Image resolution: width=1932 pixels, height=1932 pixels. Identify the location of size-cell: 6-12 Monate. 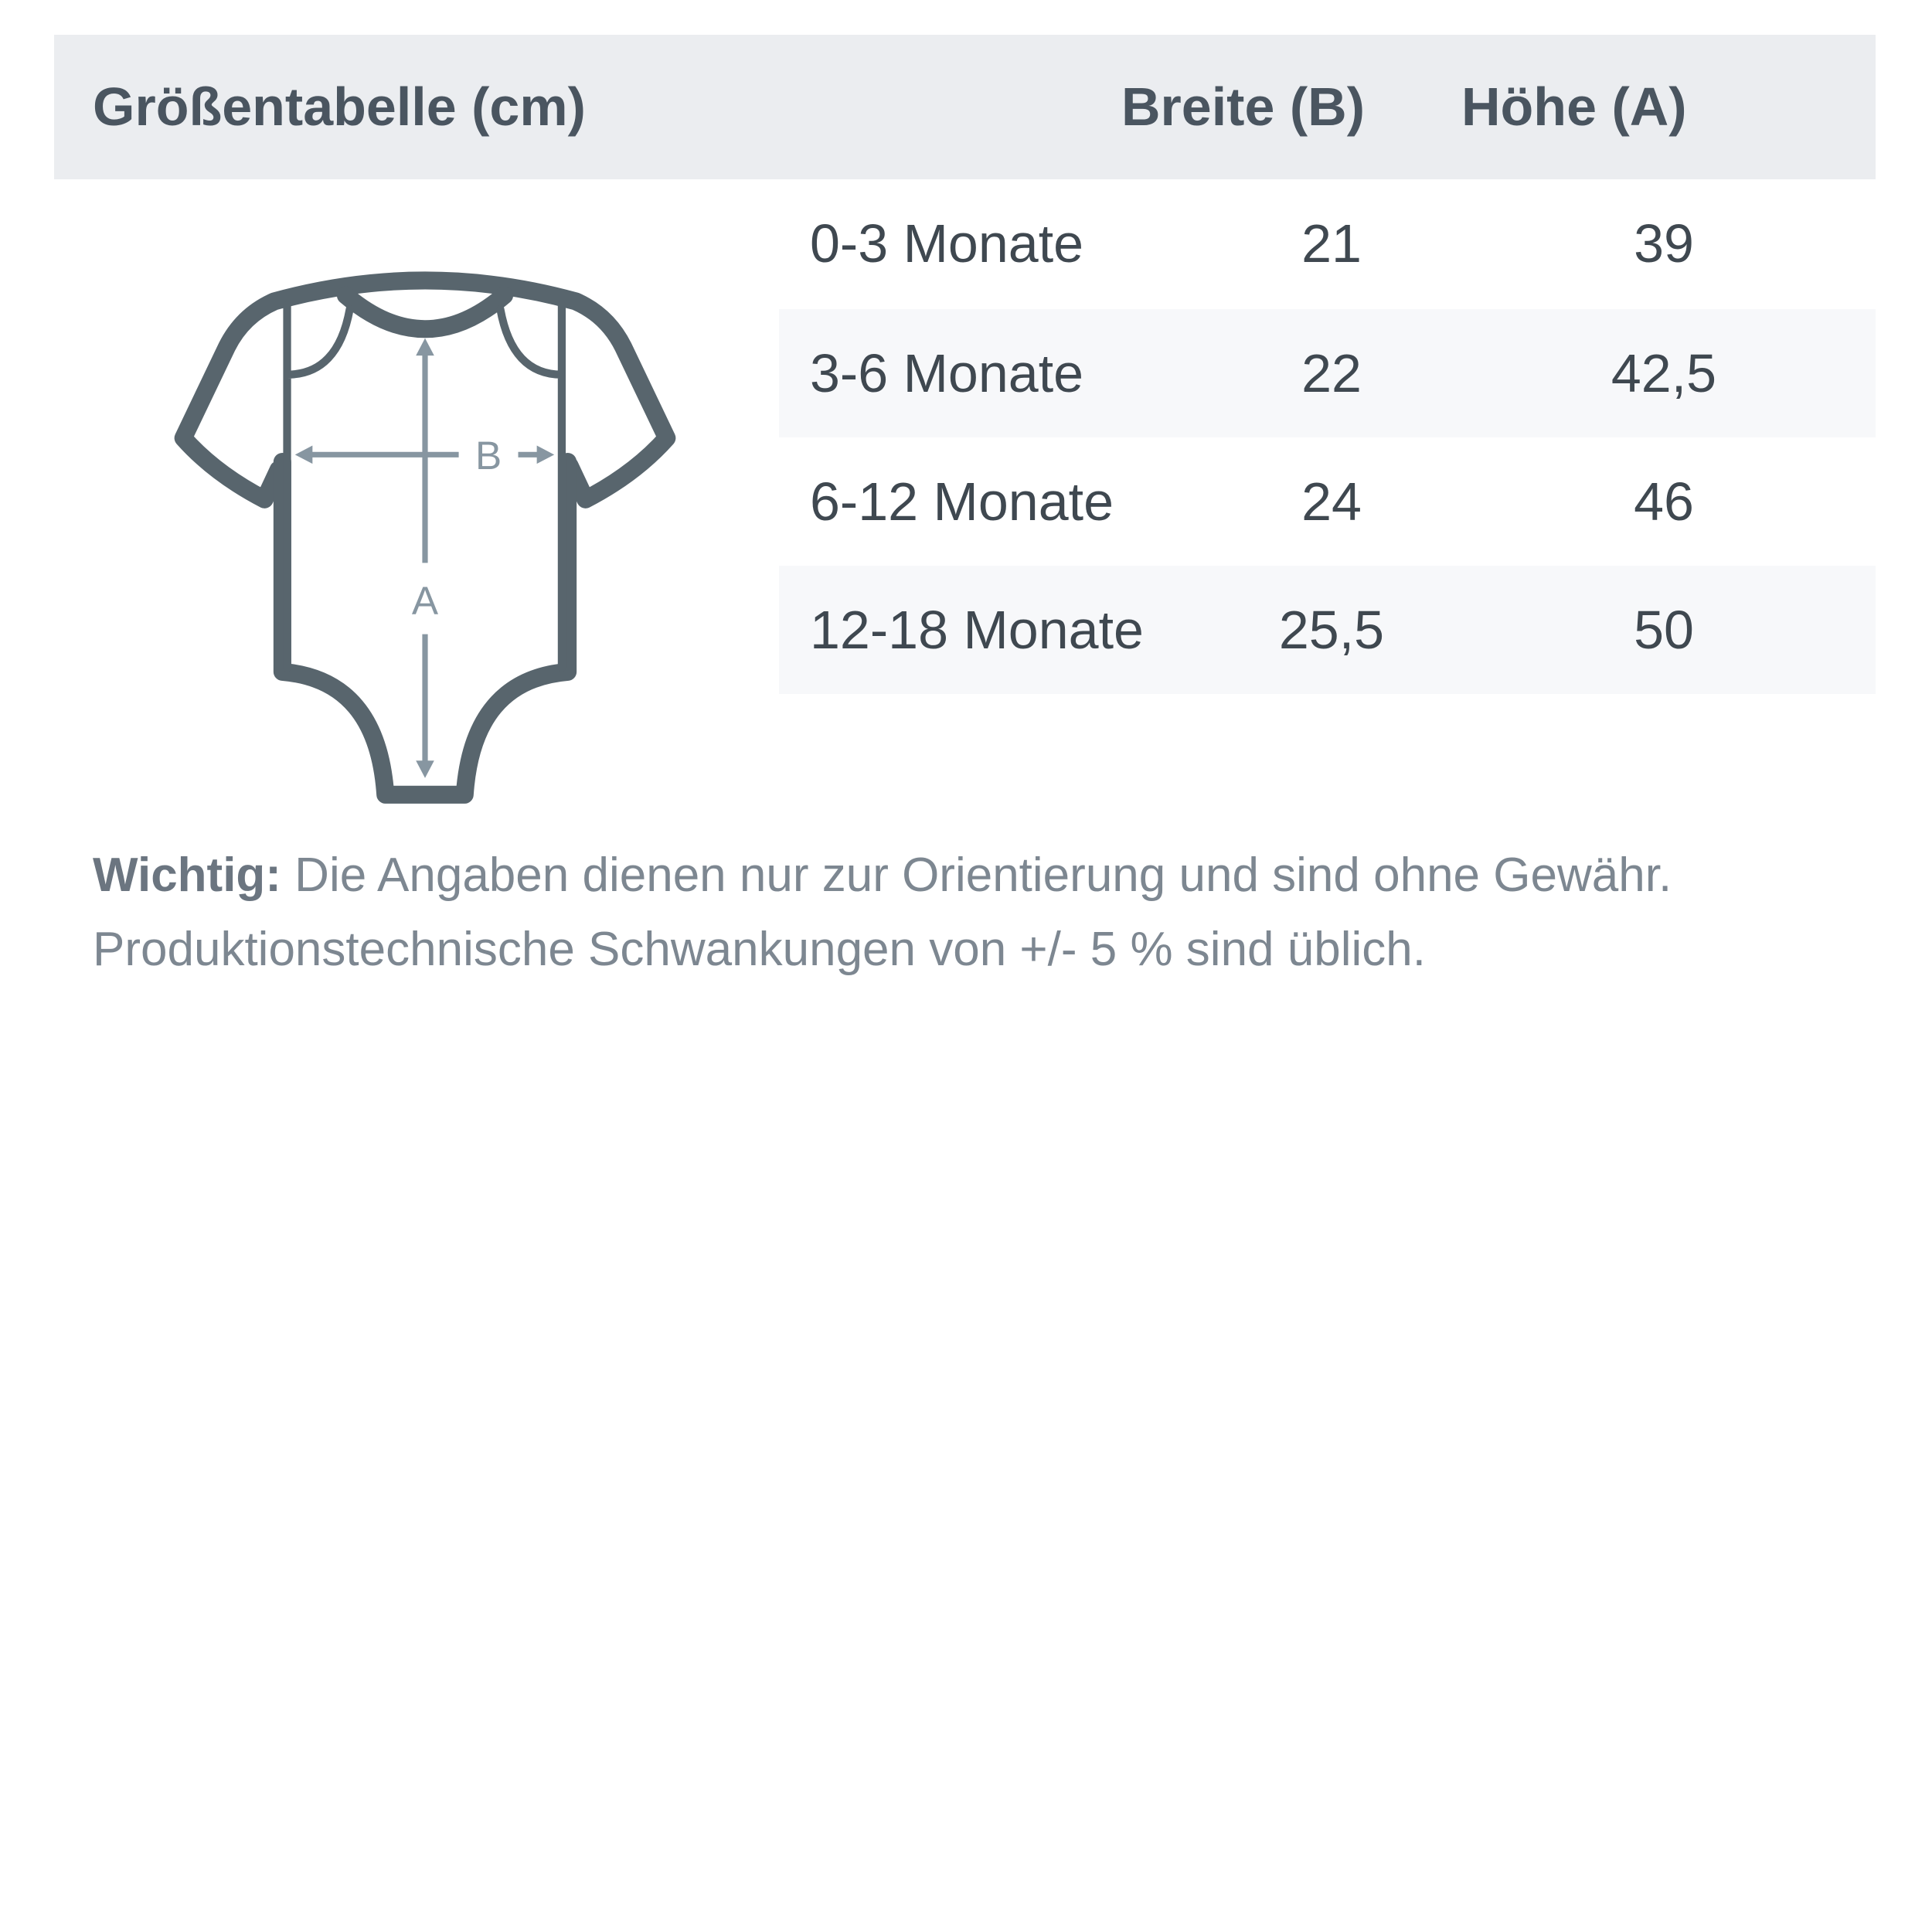
(962, 502).